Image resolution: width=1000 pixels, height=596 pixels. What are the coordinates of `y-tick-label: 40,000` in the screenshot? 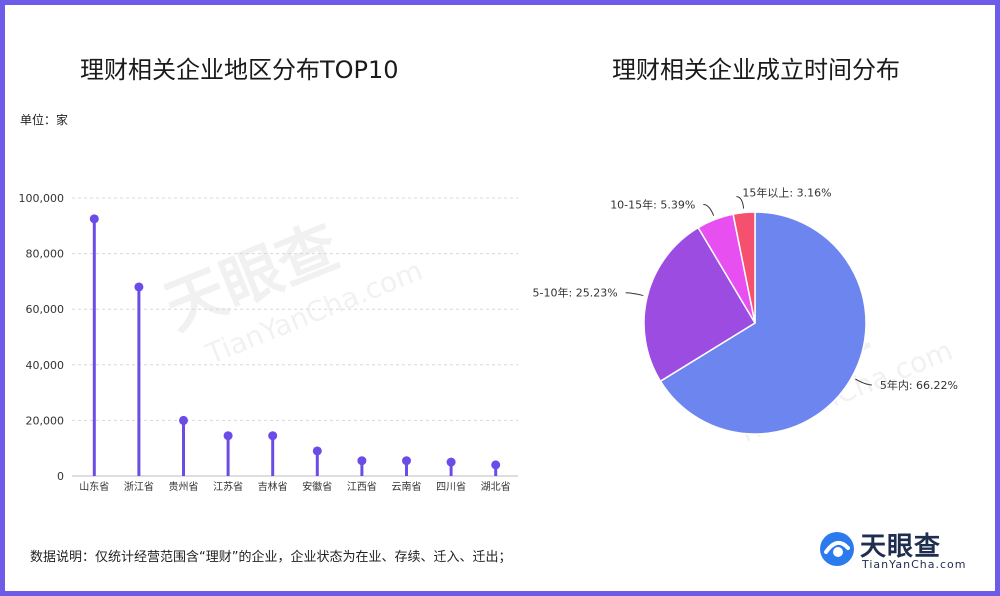 It's located at (45, 365).